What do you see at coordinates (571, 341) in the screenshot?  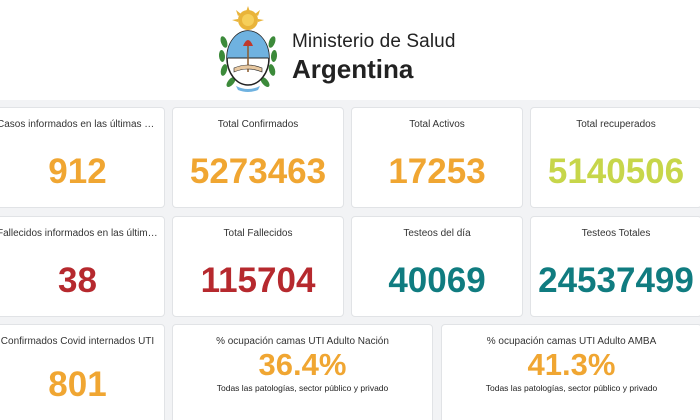 I see `card-label: % ocupación camas UTI Adulto AMBA` at bounding box center [571, 341].